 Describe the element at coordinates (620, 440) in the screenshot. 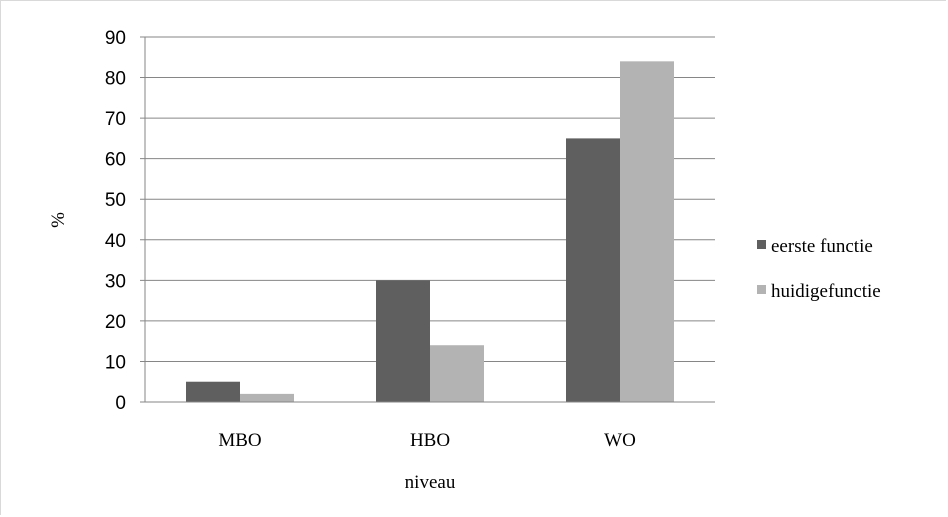

I see `x-tick-label-wo: WO` at that location.